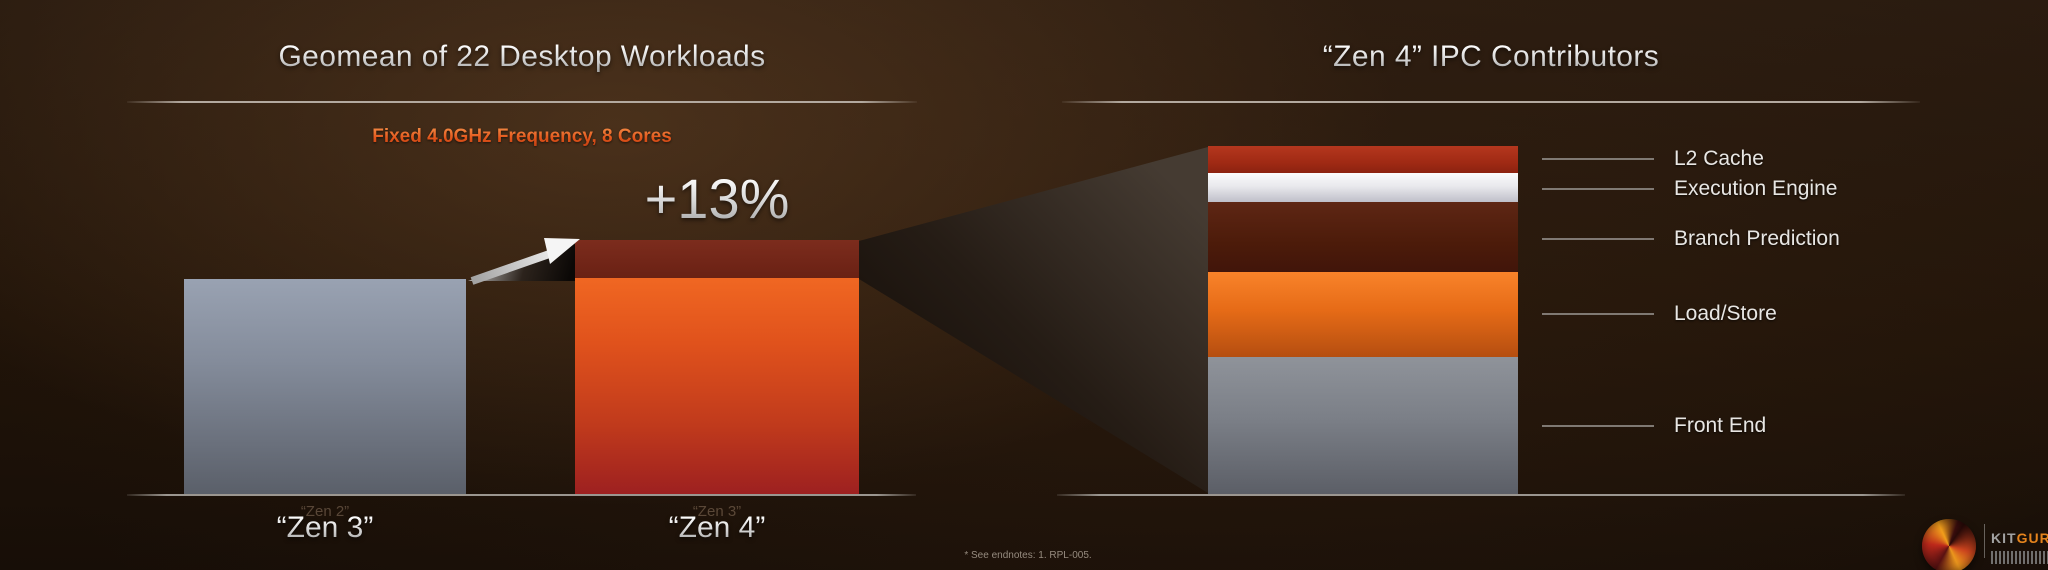 Image resolution: width=2048 pixels, height=570 pixels. Describe the element at coordinates (1363, 426) in the screenshot. I see `segment-front-end` at that location.